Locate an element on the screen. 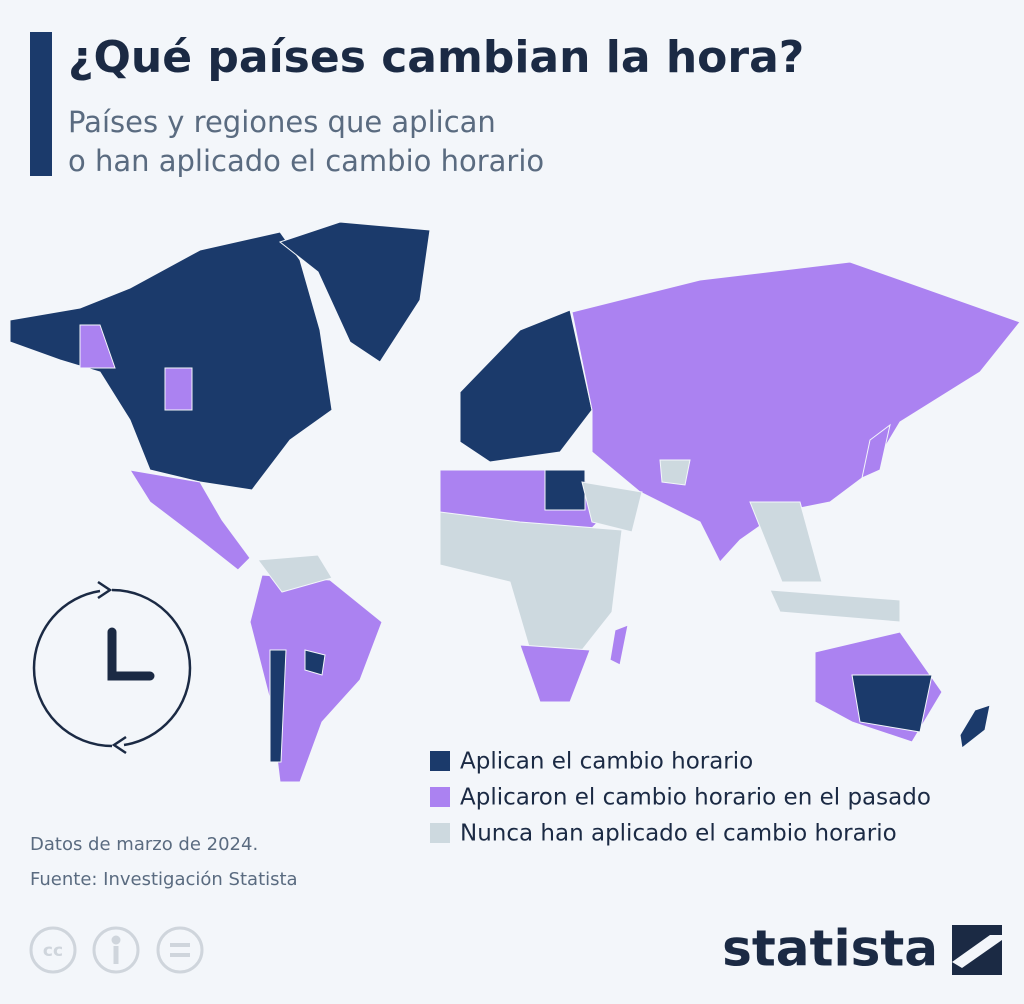  clock-icon is located at coordinates (112, 667).